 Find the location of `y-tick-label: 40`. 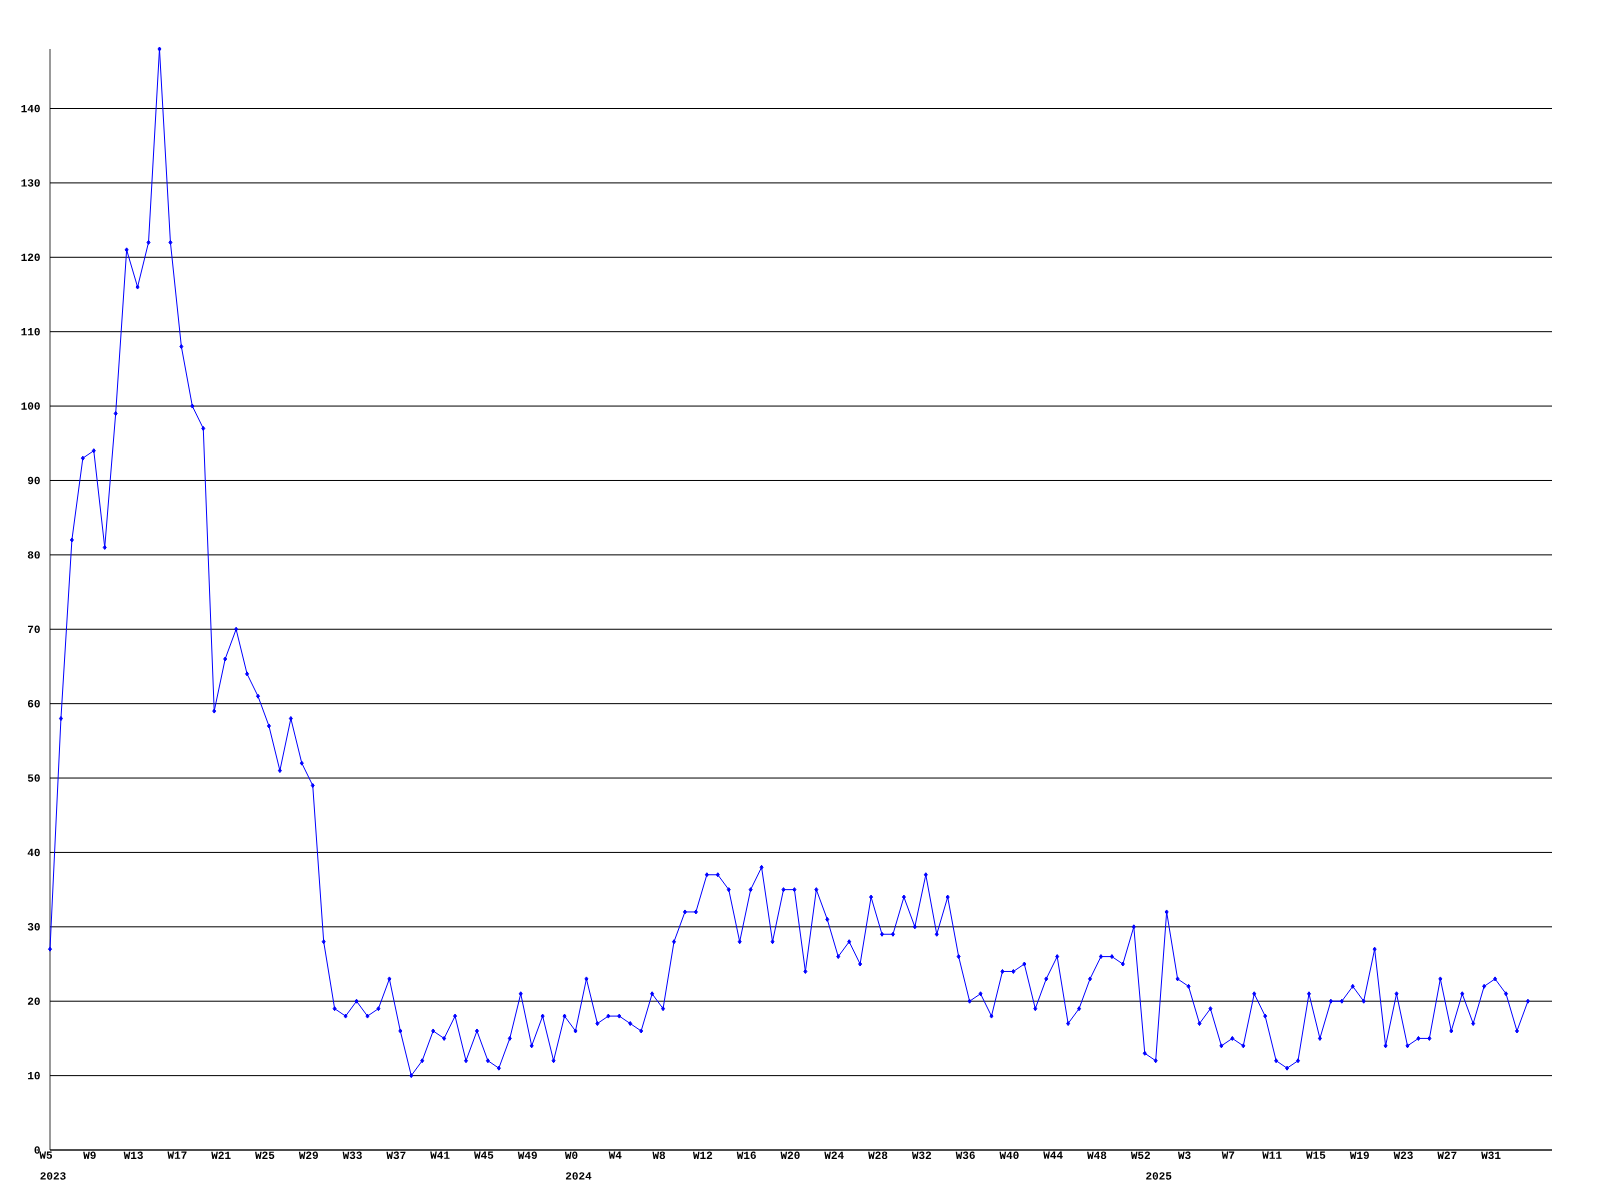

y-tick-label: 40 is located at coordinates (33, 852).